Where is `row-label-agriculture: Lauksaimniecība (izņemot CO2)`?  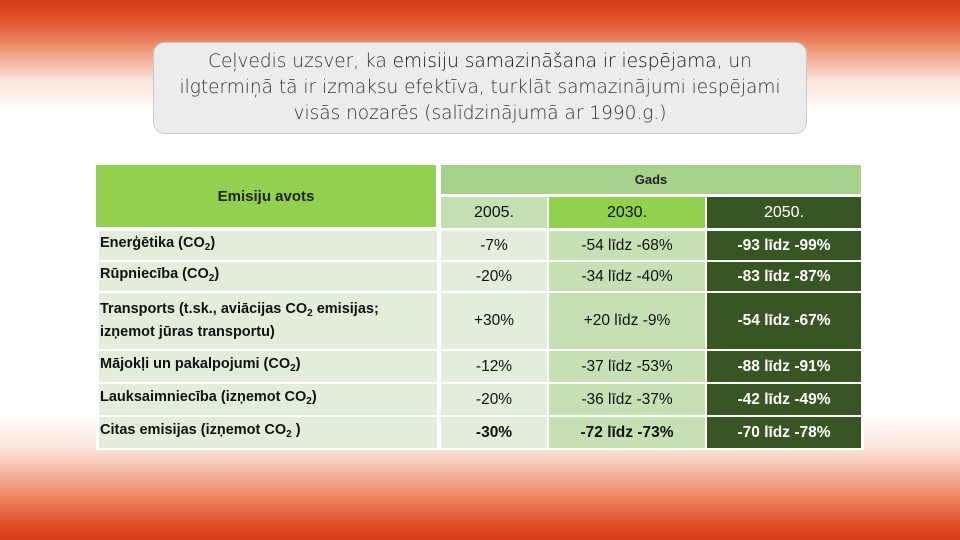
row-label-agriculture: Lauksaimniecība (izņemot CO2) is located at coordinates (268, 399).